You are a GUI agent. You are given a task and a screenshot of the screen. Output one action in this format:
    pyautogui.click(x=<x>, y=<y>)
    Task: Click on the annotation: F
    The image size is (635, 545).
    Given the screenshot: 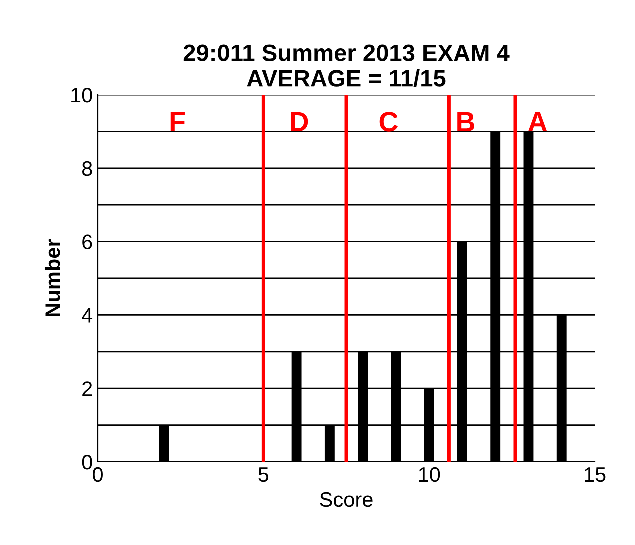 What is the action you would take?
    pyautogui.click(x=177, y=122)
    